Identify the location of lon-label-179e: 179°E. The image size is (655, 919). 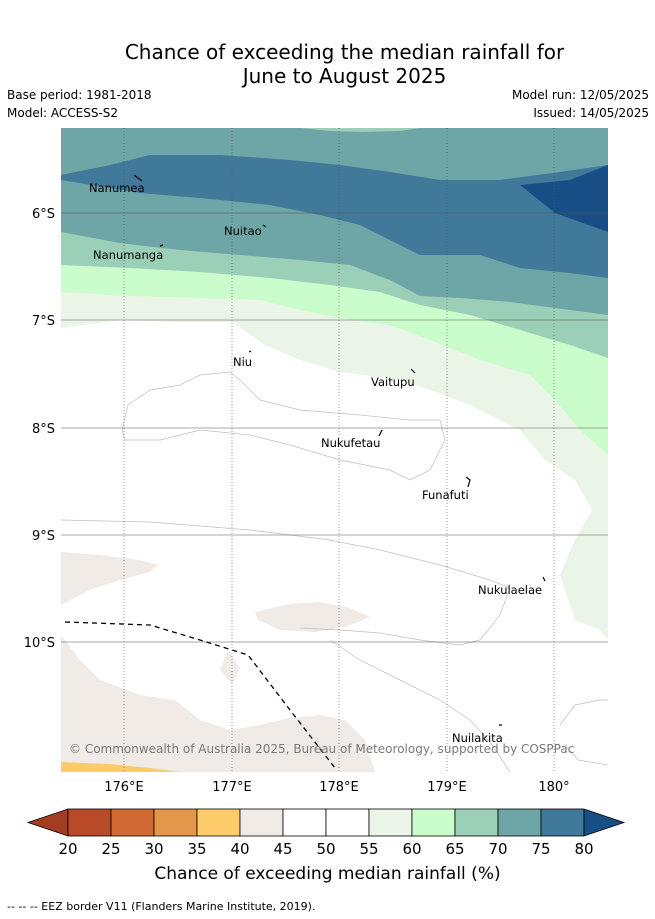
(447, 787).